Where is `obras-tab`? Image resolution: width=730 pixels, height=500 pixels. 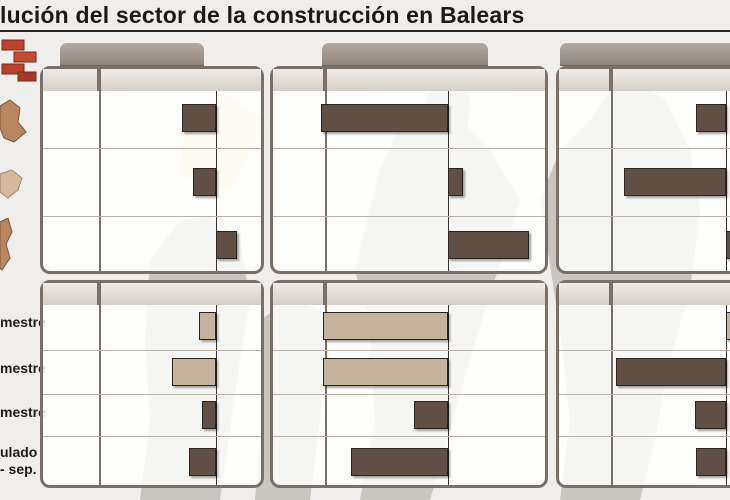
obras-tab is located at coordinates (132, 54).